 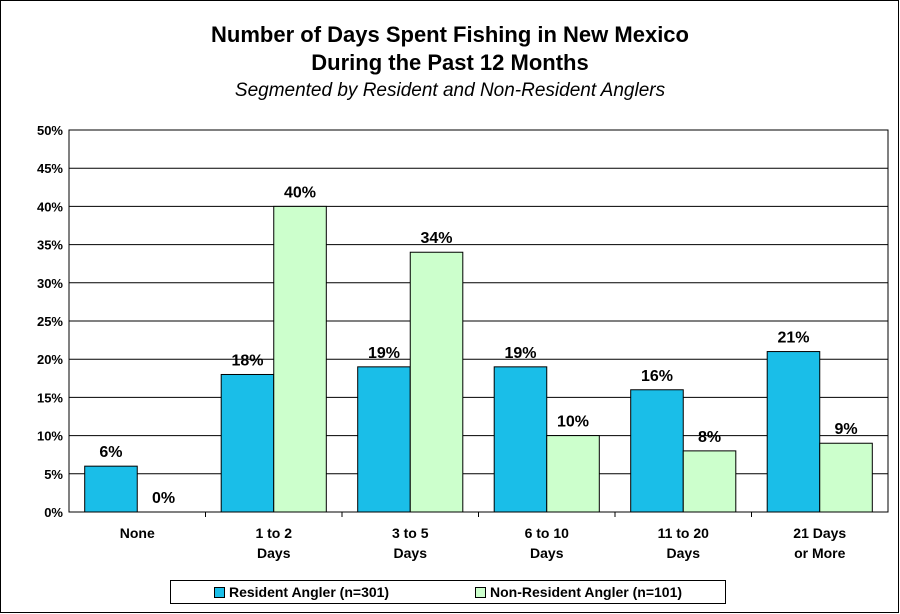 I want to click on y-tick-label: 30%, so click(x=50, y=283).